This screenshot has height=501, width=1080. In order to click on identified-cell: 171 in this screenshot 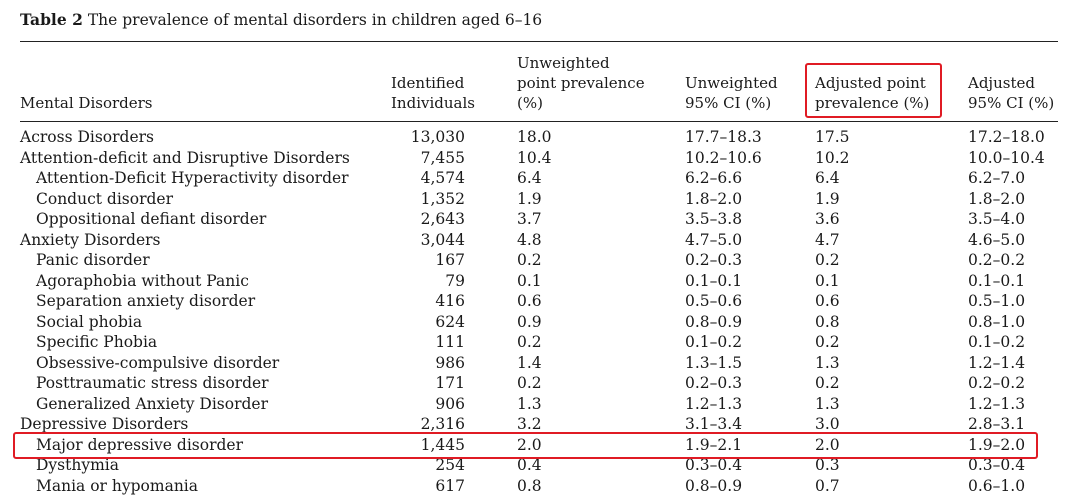, I will do `click(450, 383)`.